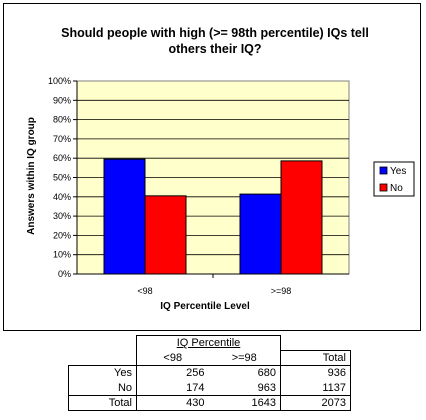 The width and height of the screenshot is (426, 420). I want to click on legend: Yes No, so click(394, 179).